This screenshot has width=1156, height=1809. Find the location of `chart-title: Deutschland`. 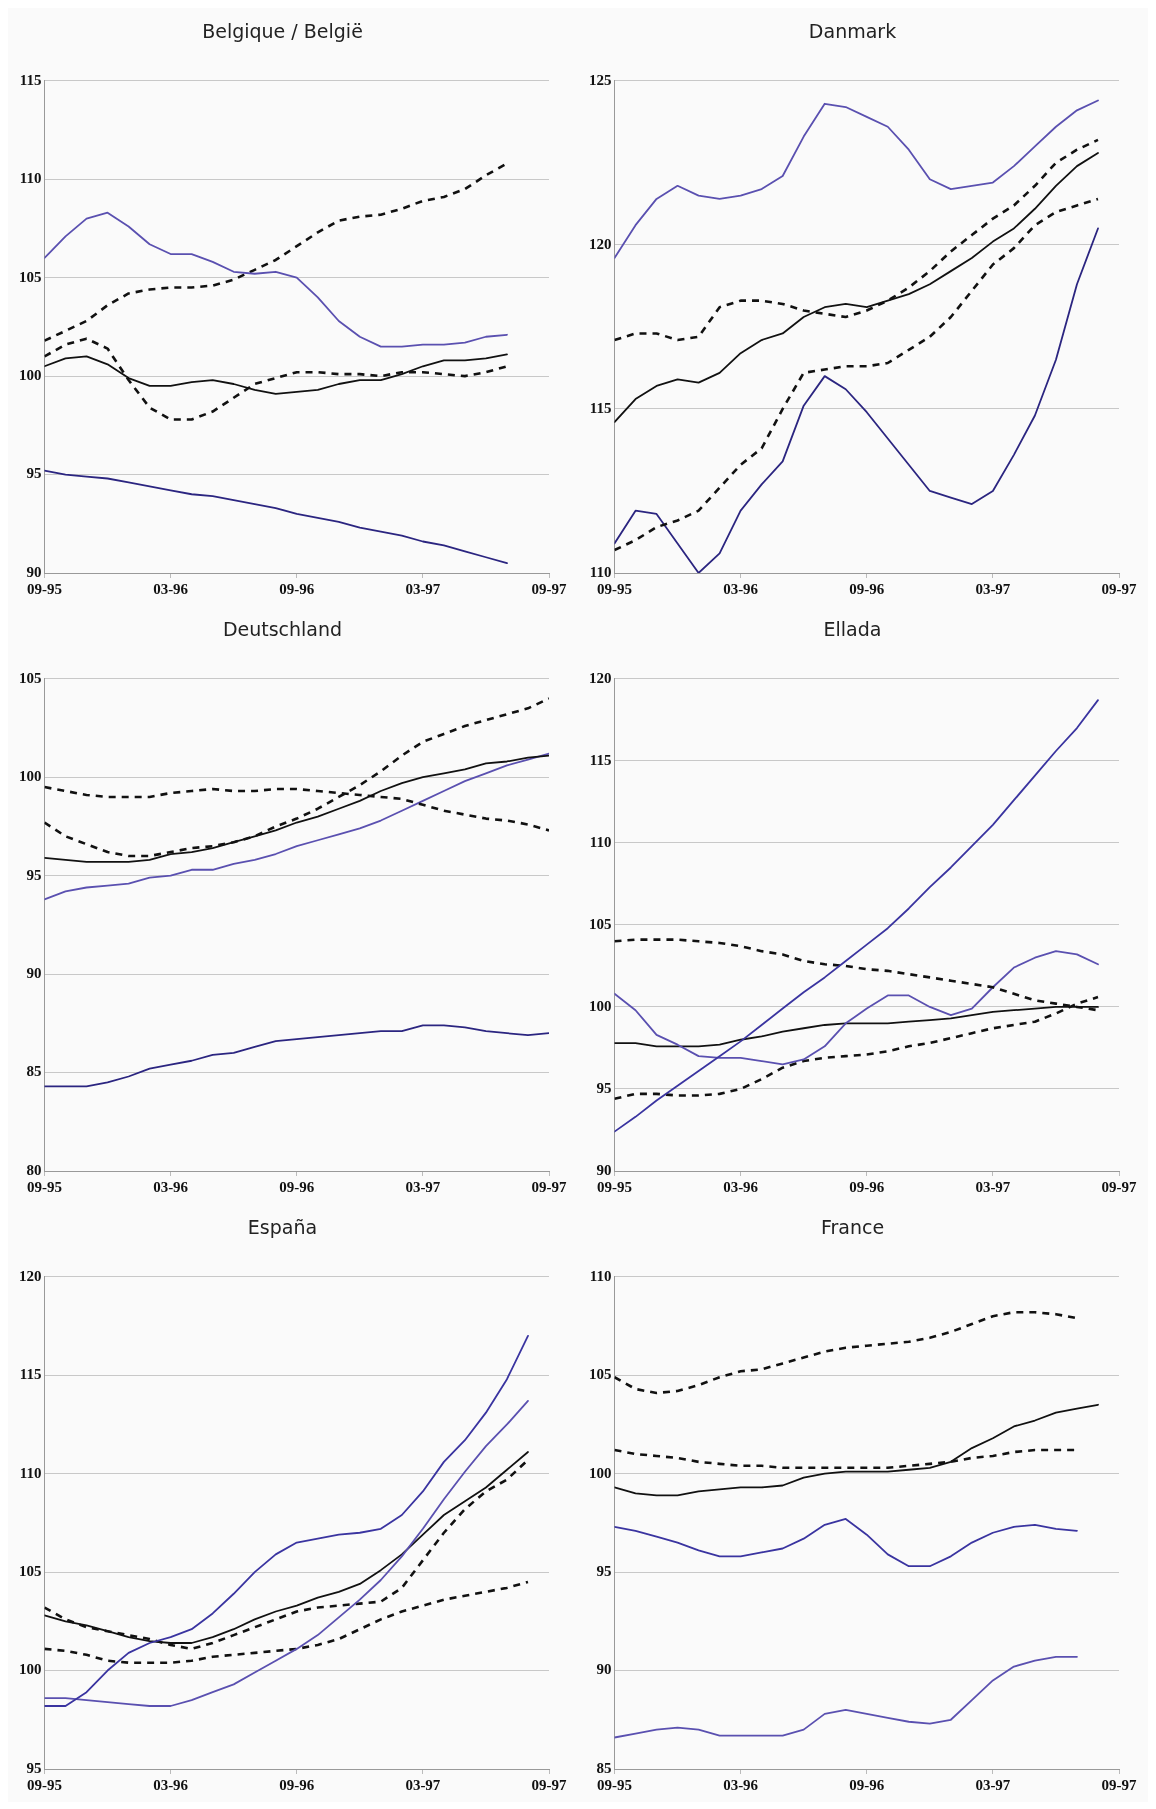

chart-title: Deutschland is located at coordinates (282, 629).